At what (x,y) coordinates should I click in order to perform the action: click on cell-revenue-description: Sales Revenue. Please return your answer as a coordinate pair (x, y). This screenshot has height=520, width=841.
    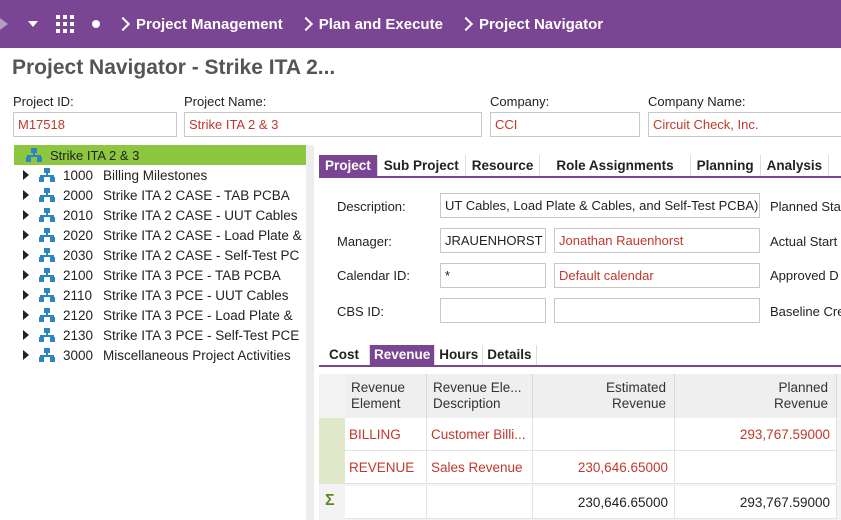
    Looking at the image, I should click on (480, 467).